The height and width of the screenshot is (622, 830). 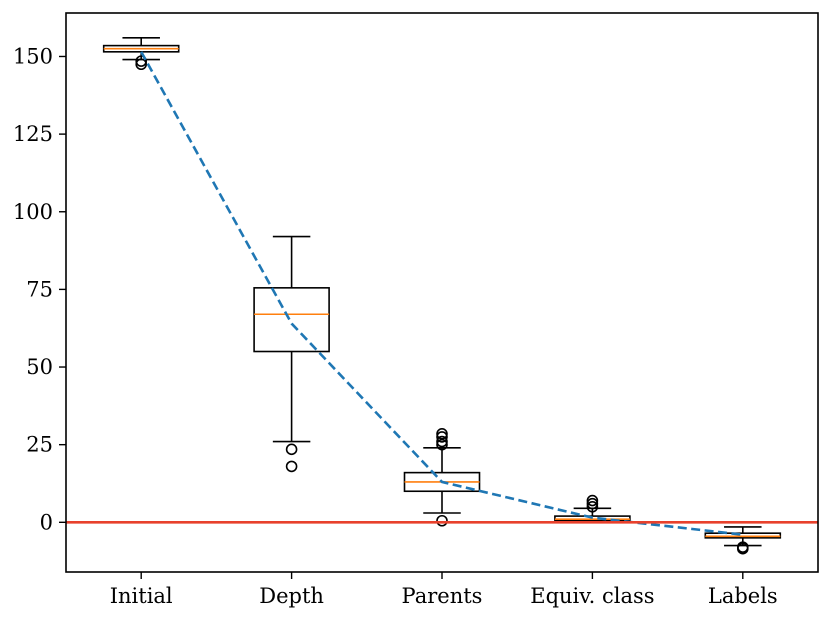 I want to click on box-iqr, so click(x=291, y=320).